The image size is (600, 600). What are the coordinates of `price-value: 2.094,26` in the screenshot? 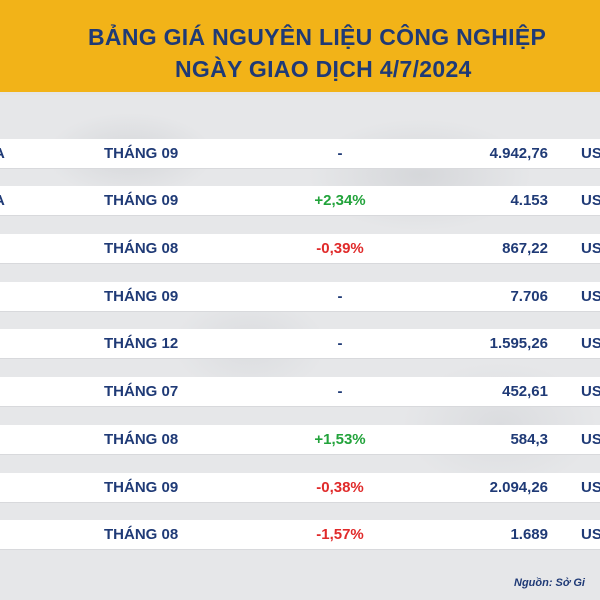 It's located at (518, 487).